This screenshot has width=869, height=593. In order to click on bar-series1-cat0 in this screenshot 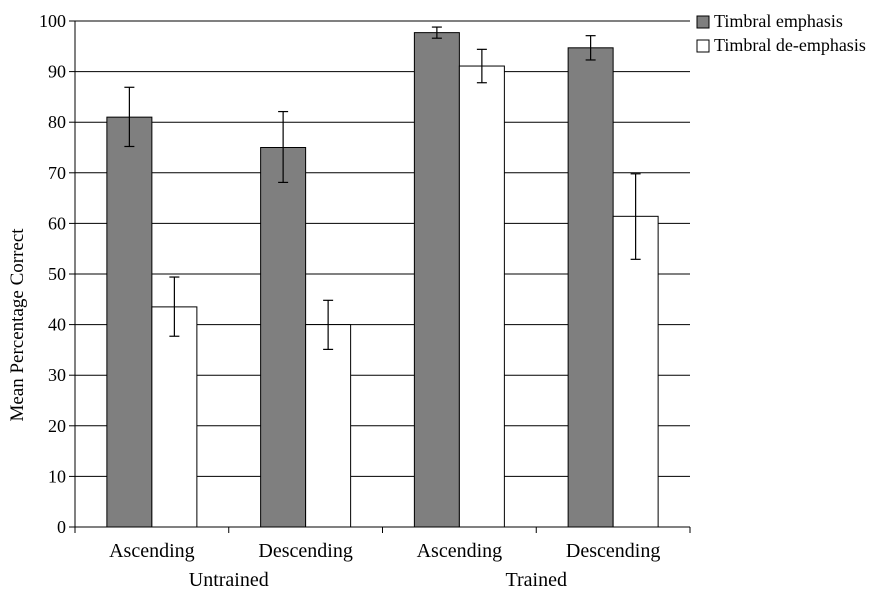, I will do `click(174, 417)`.